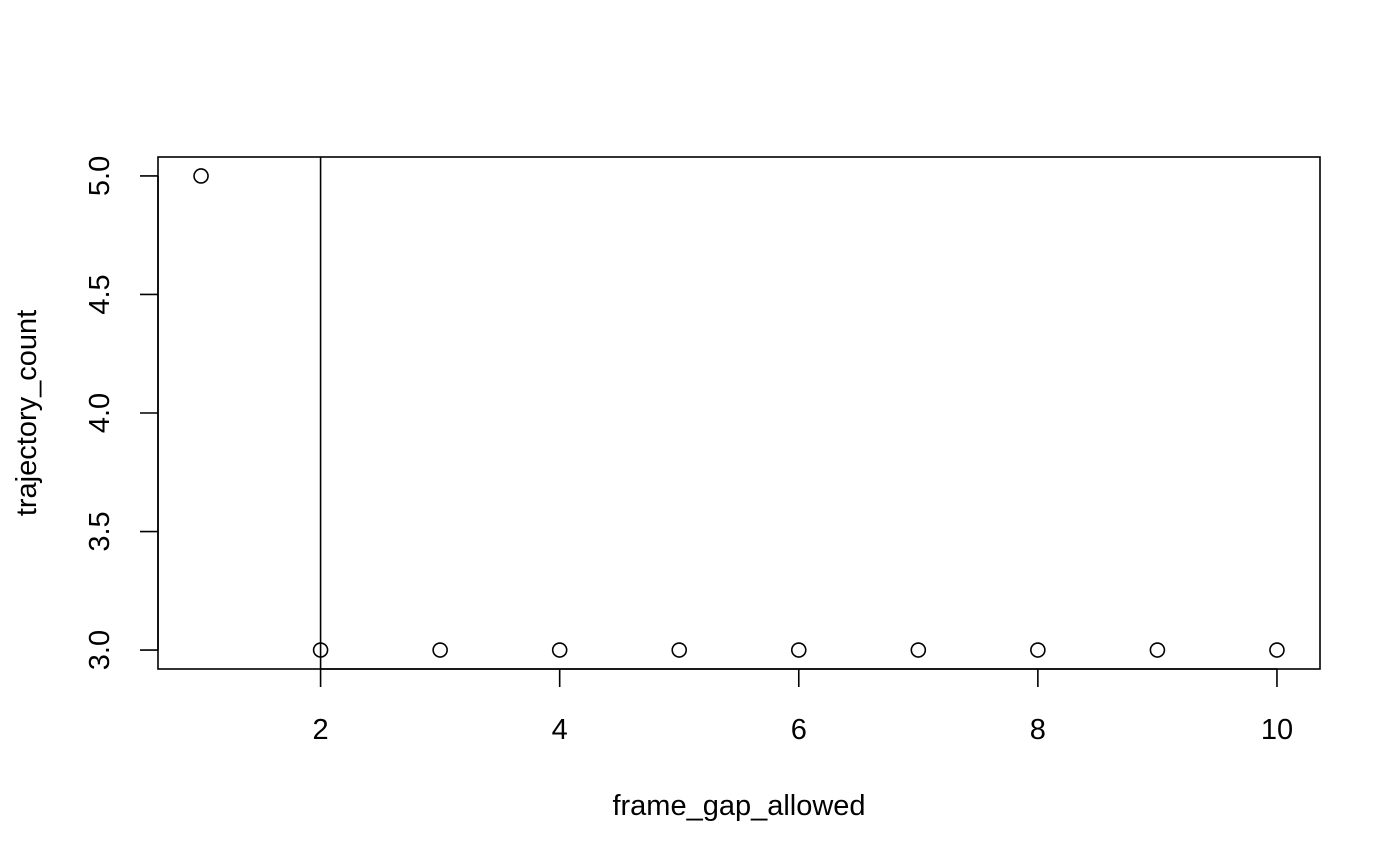  I want to click on y-axis-label: trajectory_count, so click(27, 413).